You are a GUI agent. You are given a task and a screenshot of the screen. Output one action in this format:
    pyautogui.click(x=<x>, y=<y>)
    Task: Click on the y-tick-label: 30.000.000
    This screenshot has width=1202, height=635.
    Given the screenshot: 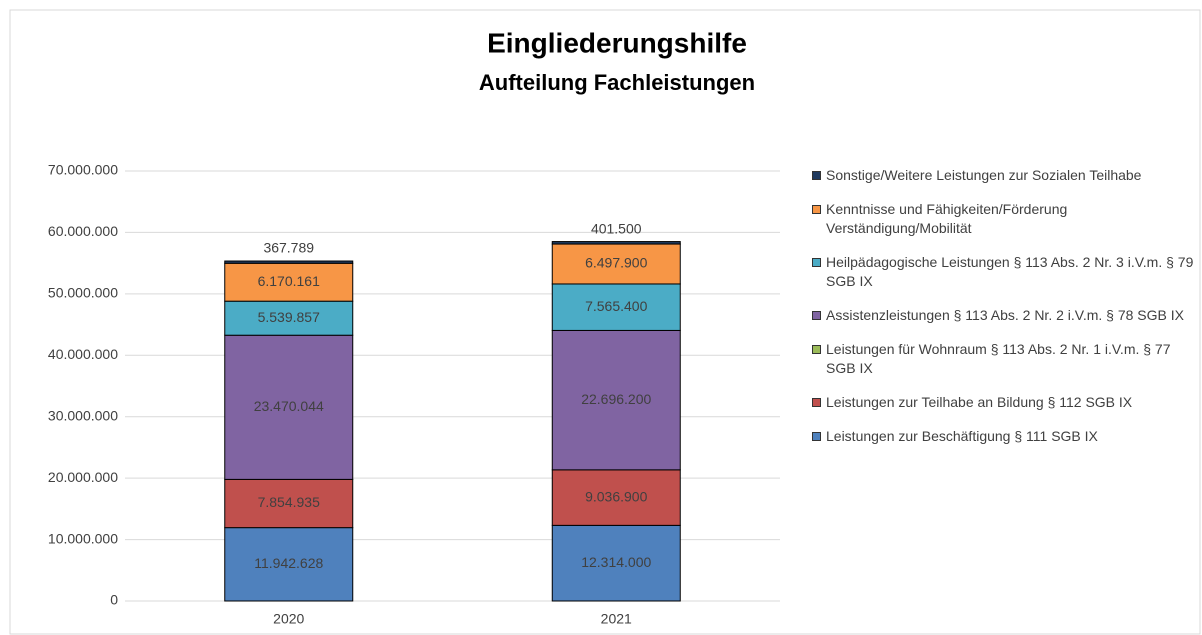 What is the action you would take?
    pyautogui.click(x=83, y=415)
    